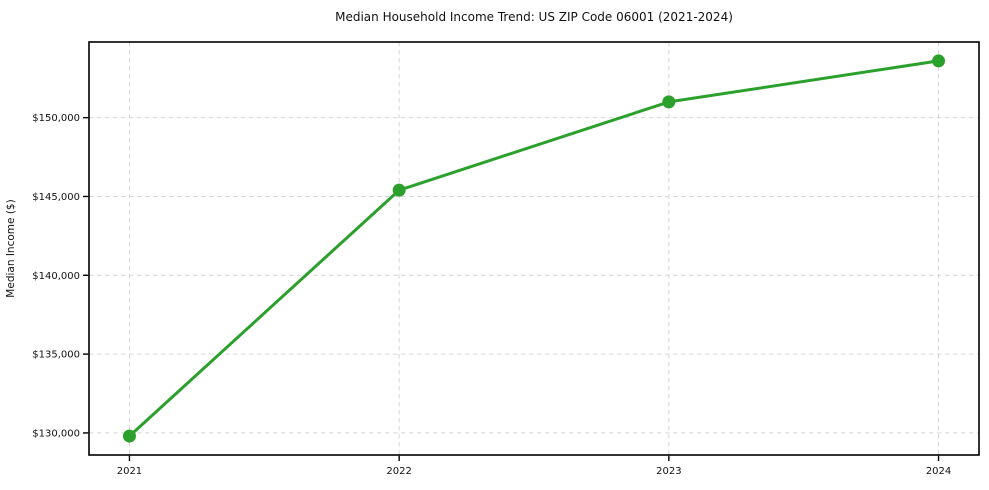 This screenshot has height=490, width=989. I want to click on x-tick-label: 2024, so click(938, 471).